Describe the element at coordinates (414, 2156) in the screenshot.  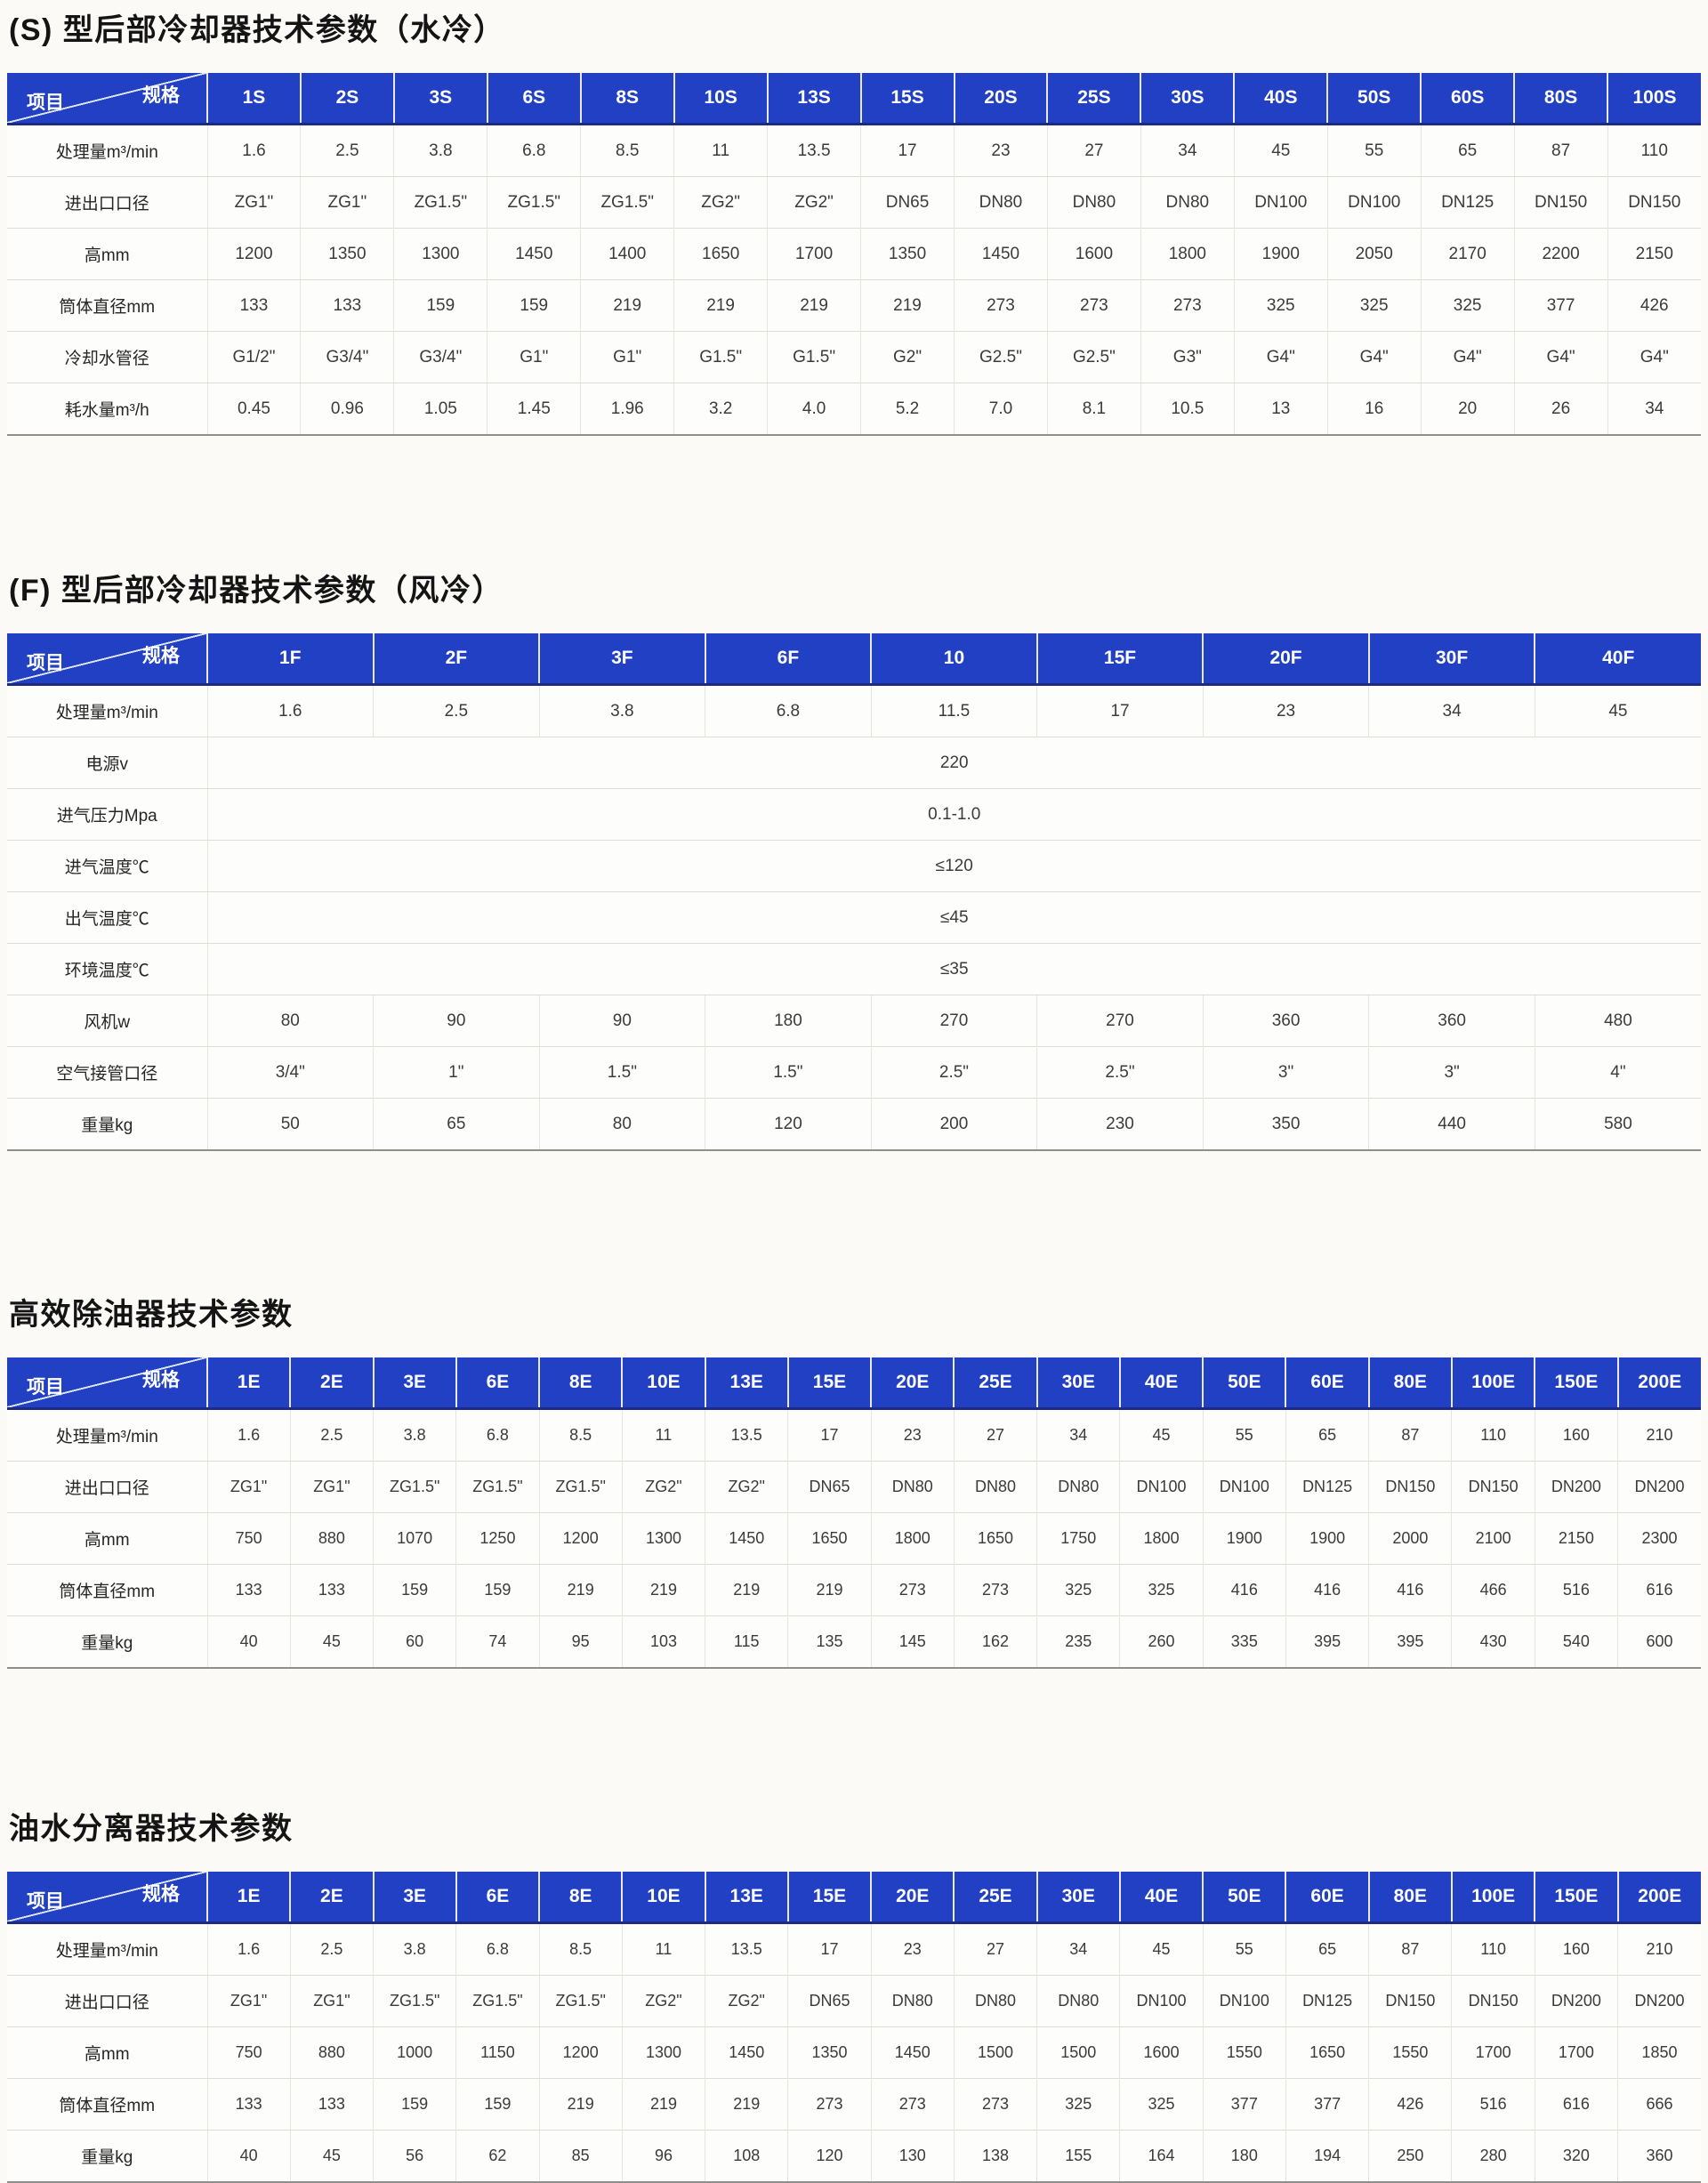
I see `value-cell: 56` at that location.